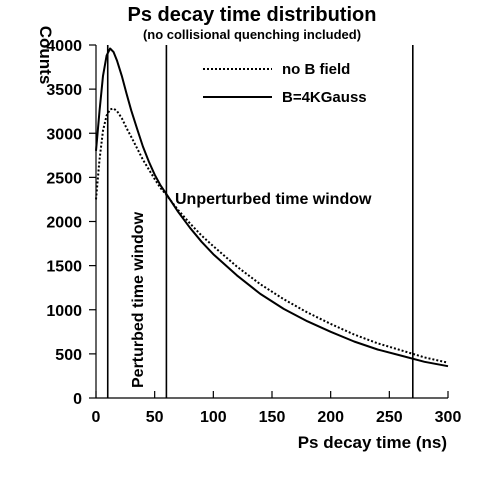 The height and width of the screenshot is (498, 498). I want to click on y-tick-label: 3000, so click(64, 134).